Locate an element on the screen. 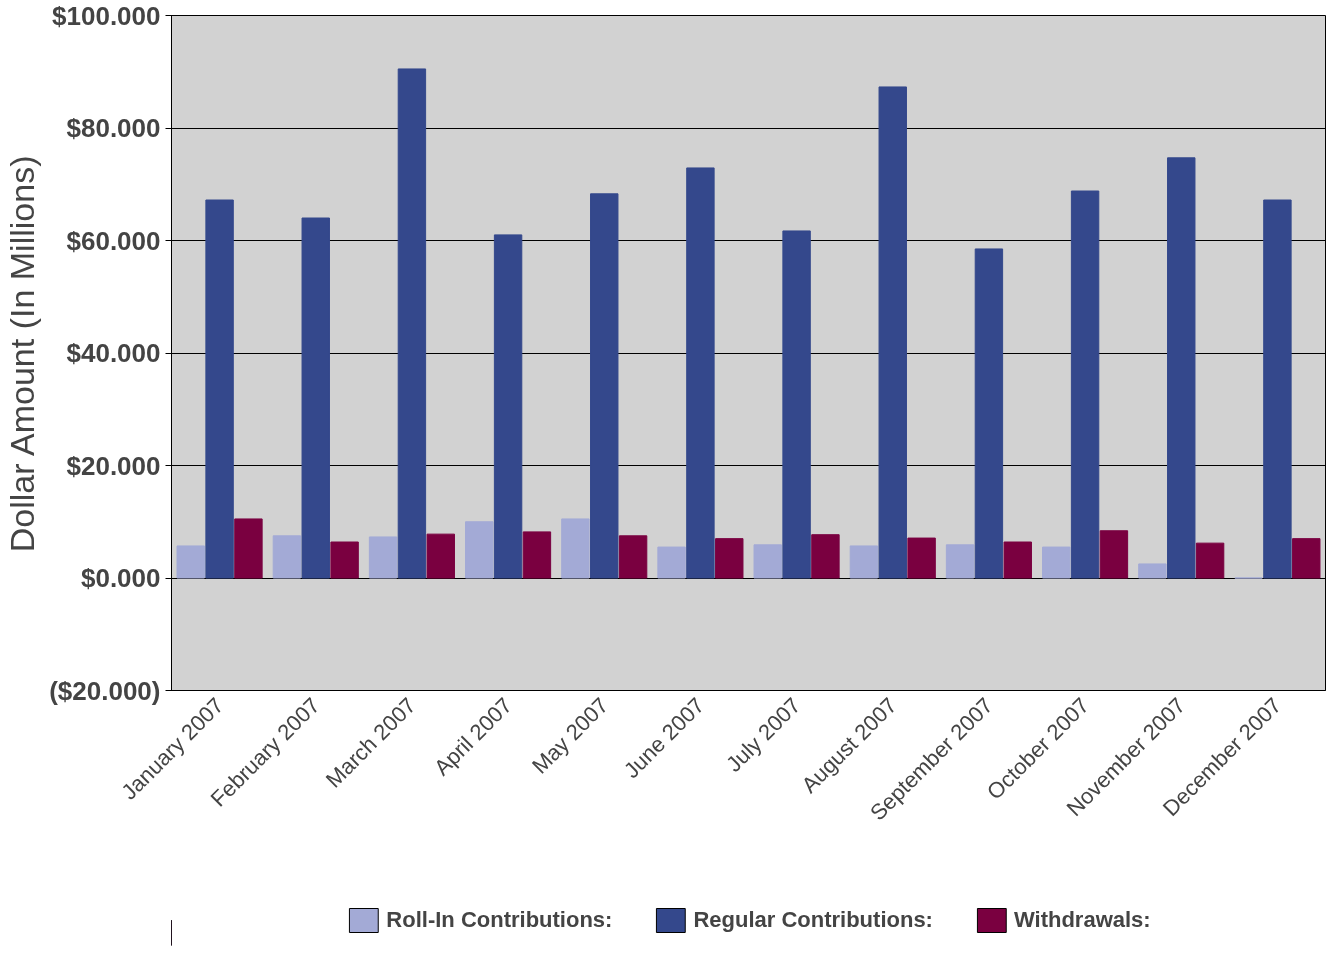  y-tick-label: ($20.000) is located at coordinates (105, 690).